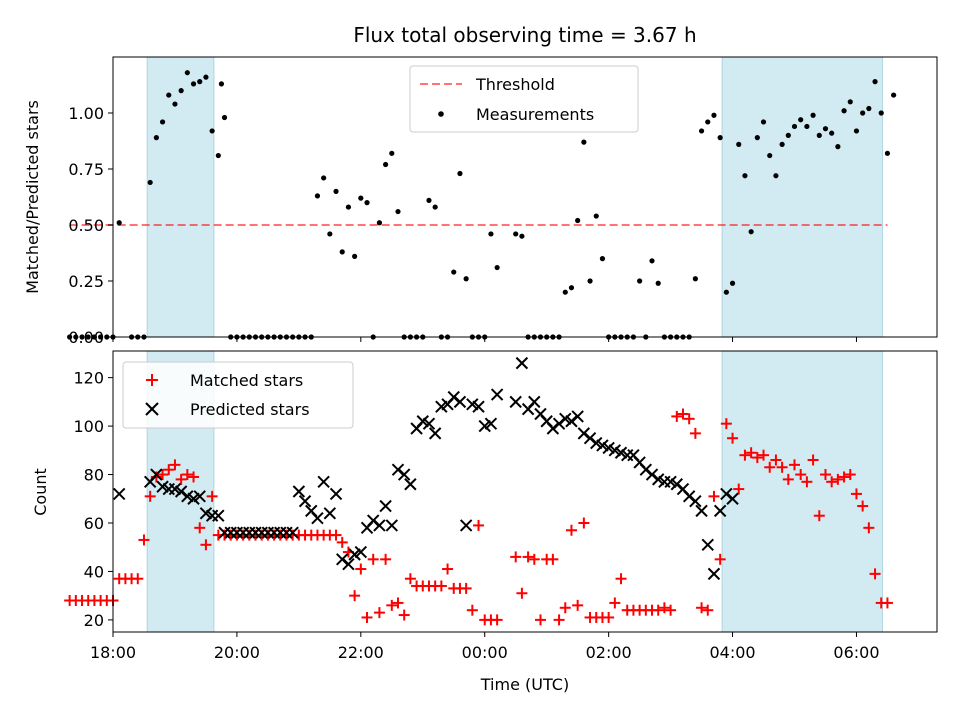  What do you see at coordinates (485, 652) in the screenshot?
I see `x-tick-label: 00:00` at bounding box center [485, 652].